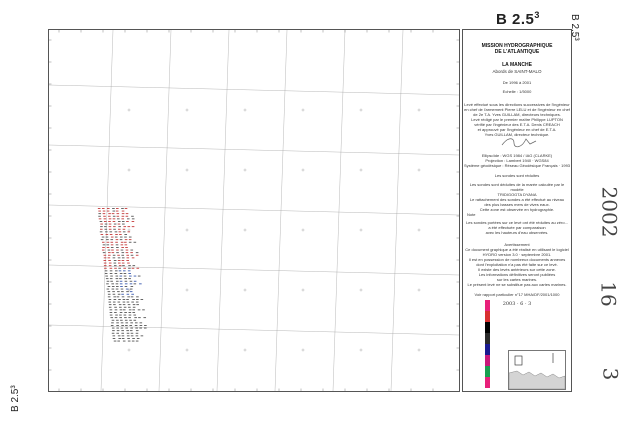 Image resolution: width=633 pixels, height=424 pixels. I want to click on signature-mark, so click(519, 143).